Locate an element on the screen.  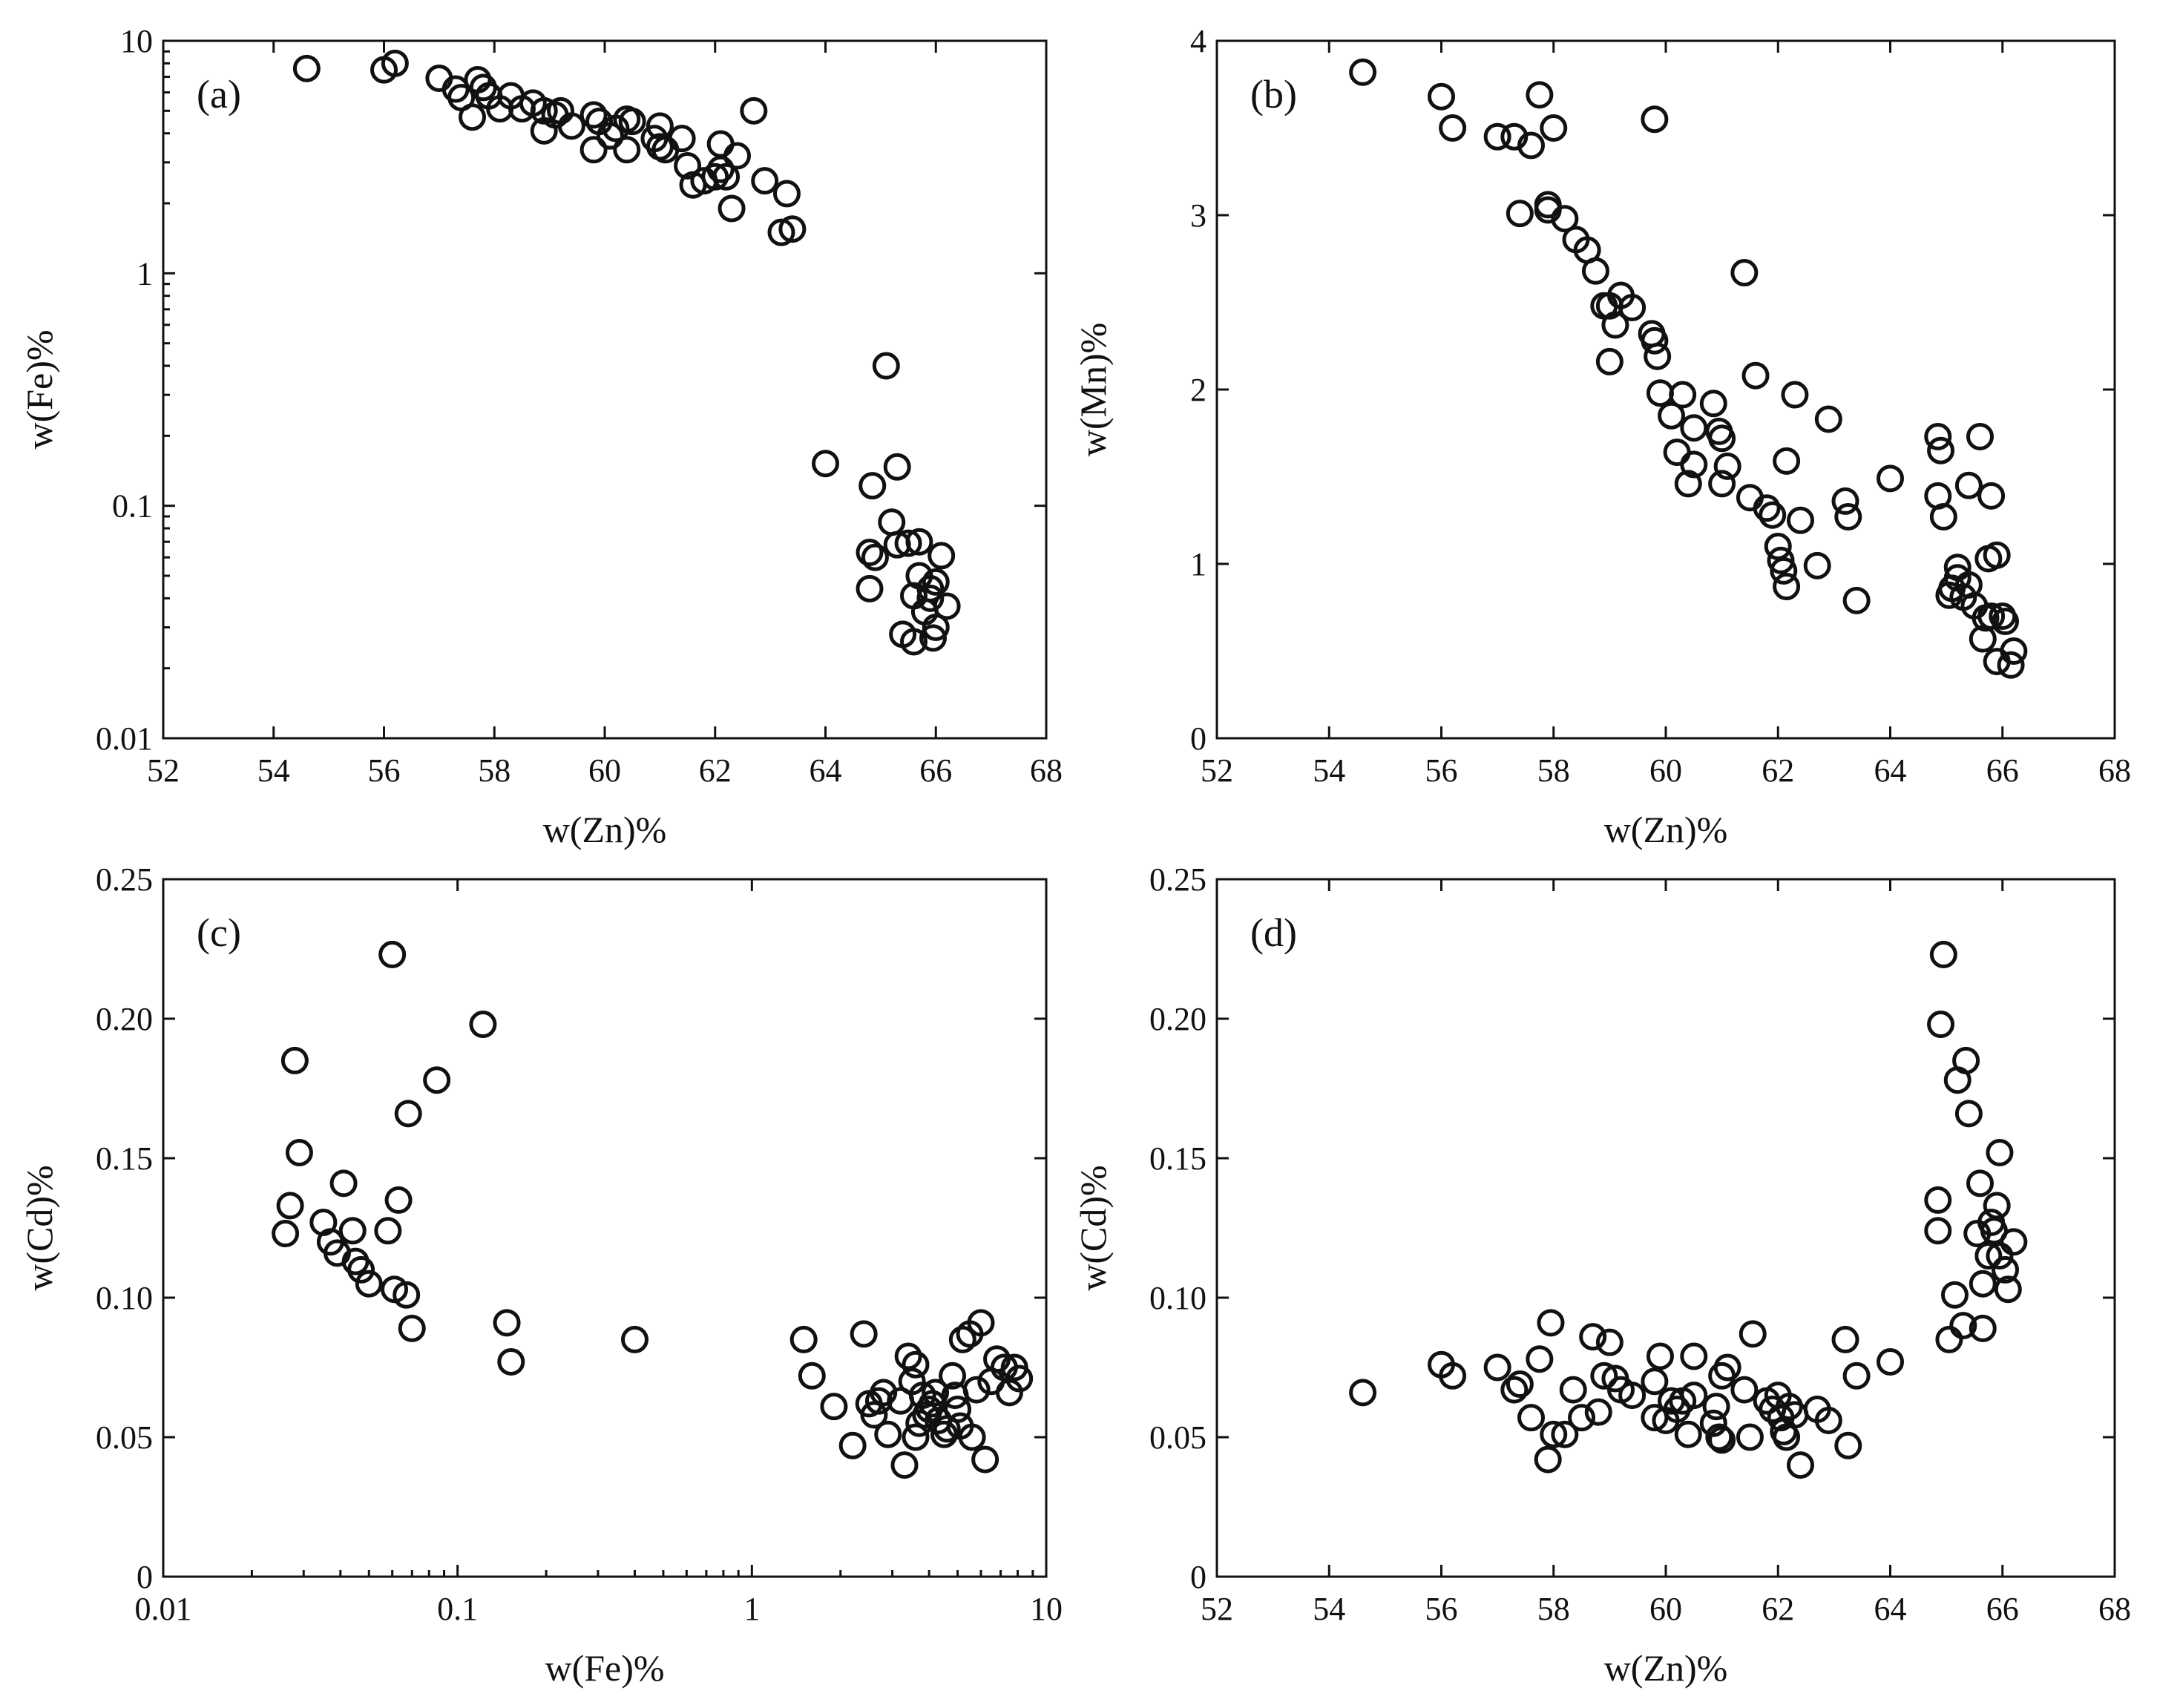
y-tick-label: 0.10 is located at coordinates (124, 1298).